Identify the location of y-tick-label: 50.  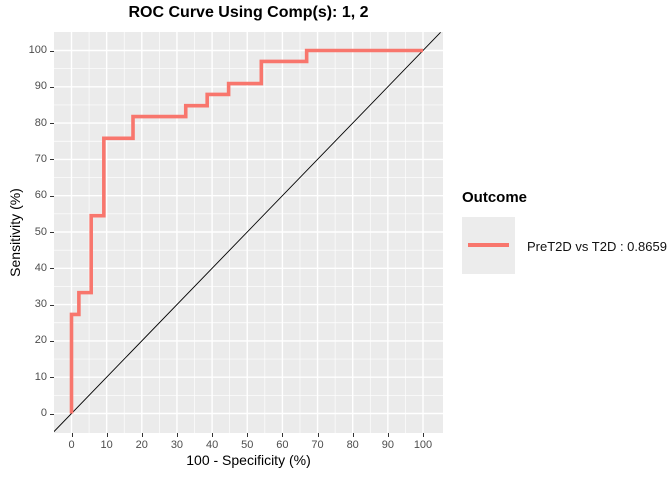
(40, 231).